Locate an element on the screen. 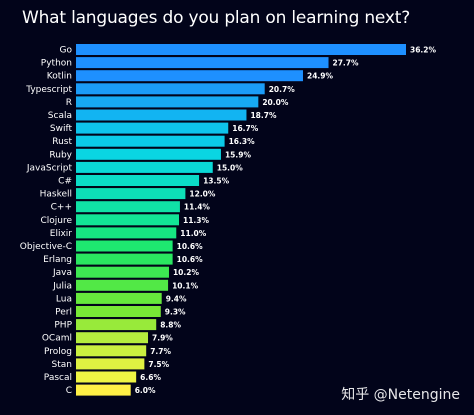  value-label: 20.7% is located at coordinates (282, 89).